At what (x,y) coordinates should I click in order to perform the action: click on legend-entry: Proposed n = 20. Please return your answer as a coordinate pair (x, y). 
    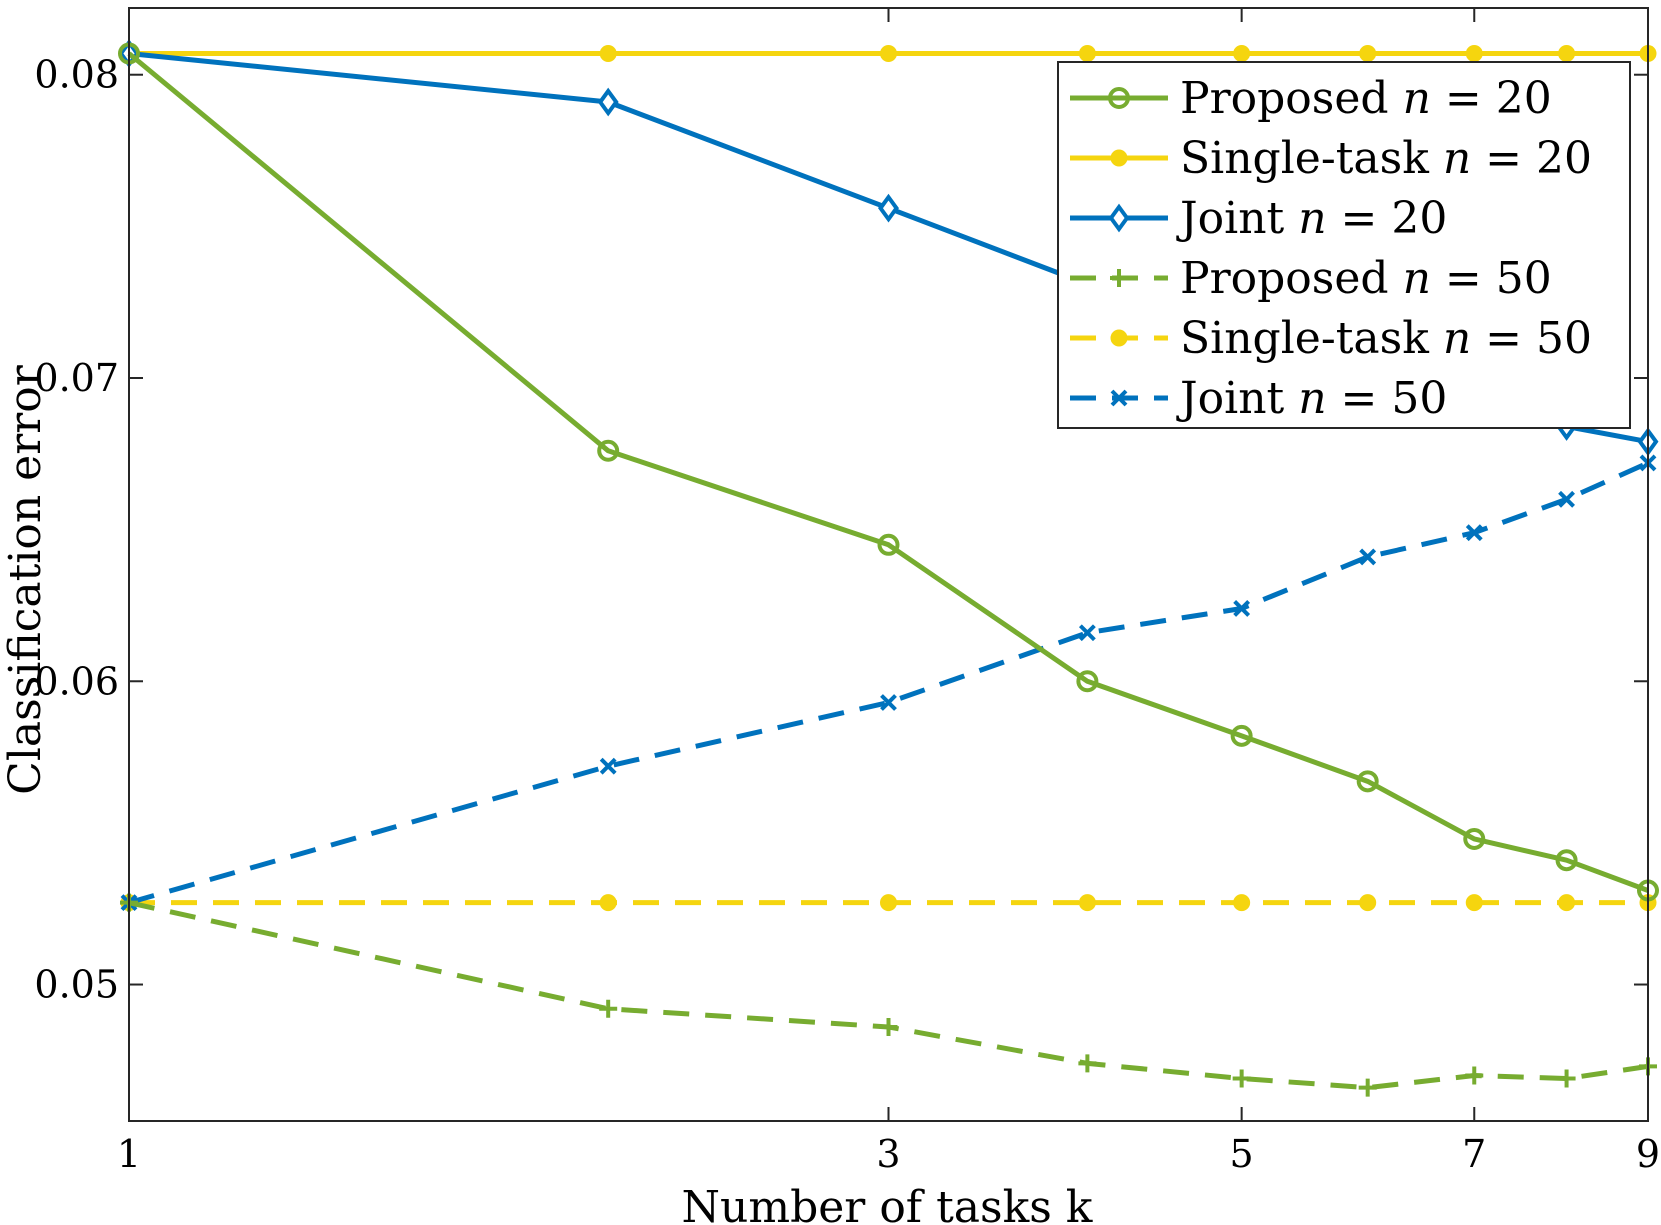
    Looking at the image, I should click on (1311, 98).